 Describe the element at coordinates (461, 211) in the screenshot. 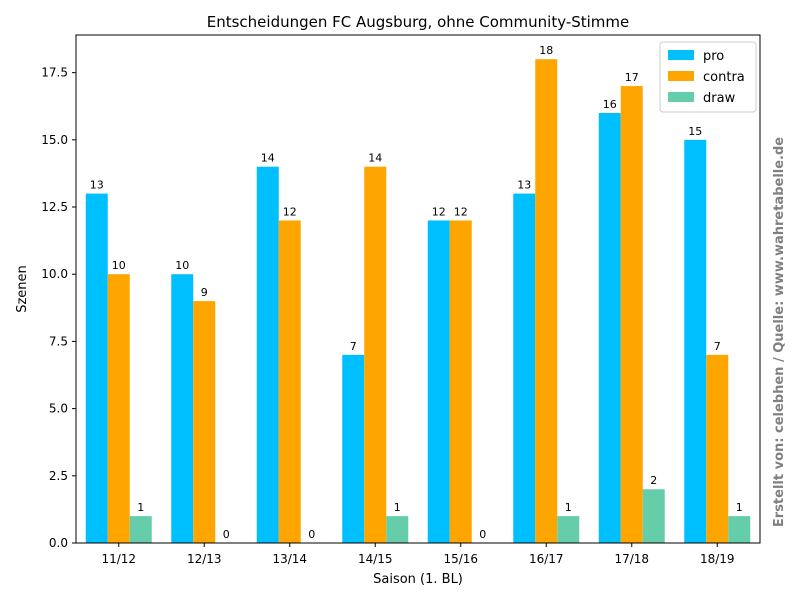

I see `data-label-contra-15-16: 12` at that location.